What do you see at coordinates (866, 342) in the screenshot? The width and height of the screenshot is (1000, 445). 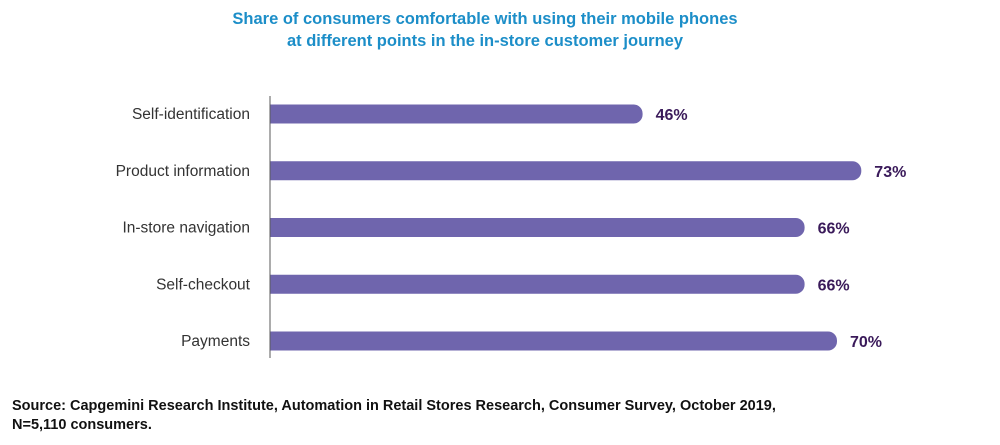 I see `value-label-5: 70%` at bounding box center [866, 342].